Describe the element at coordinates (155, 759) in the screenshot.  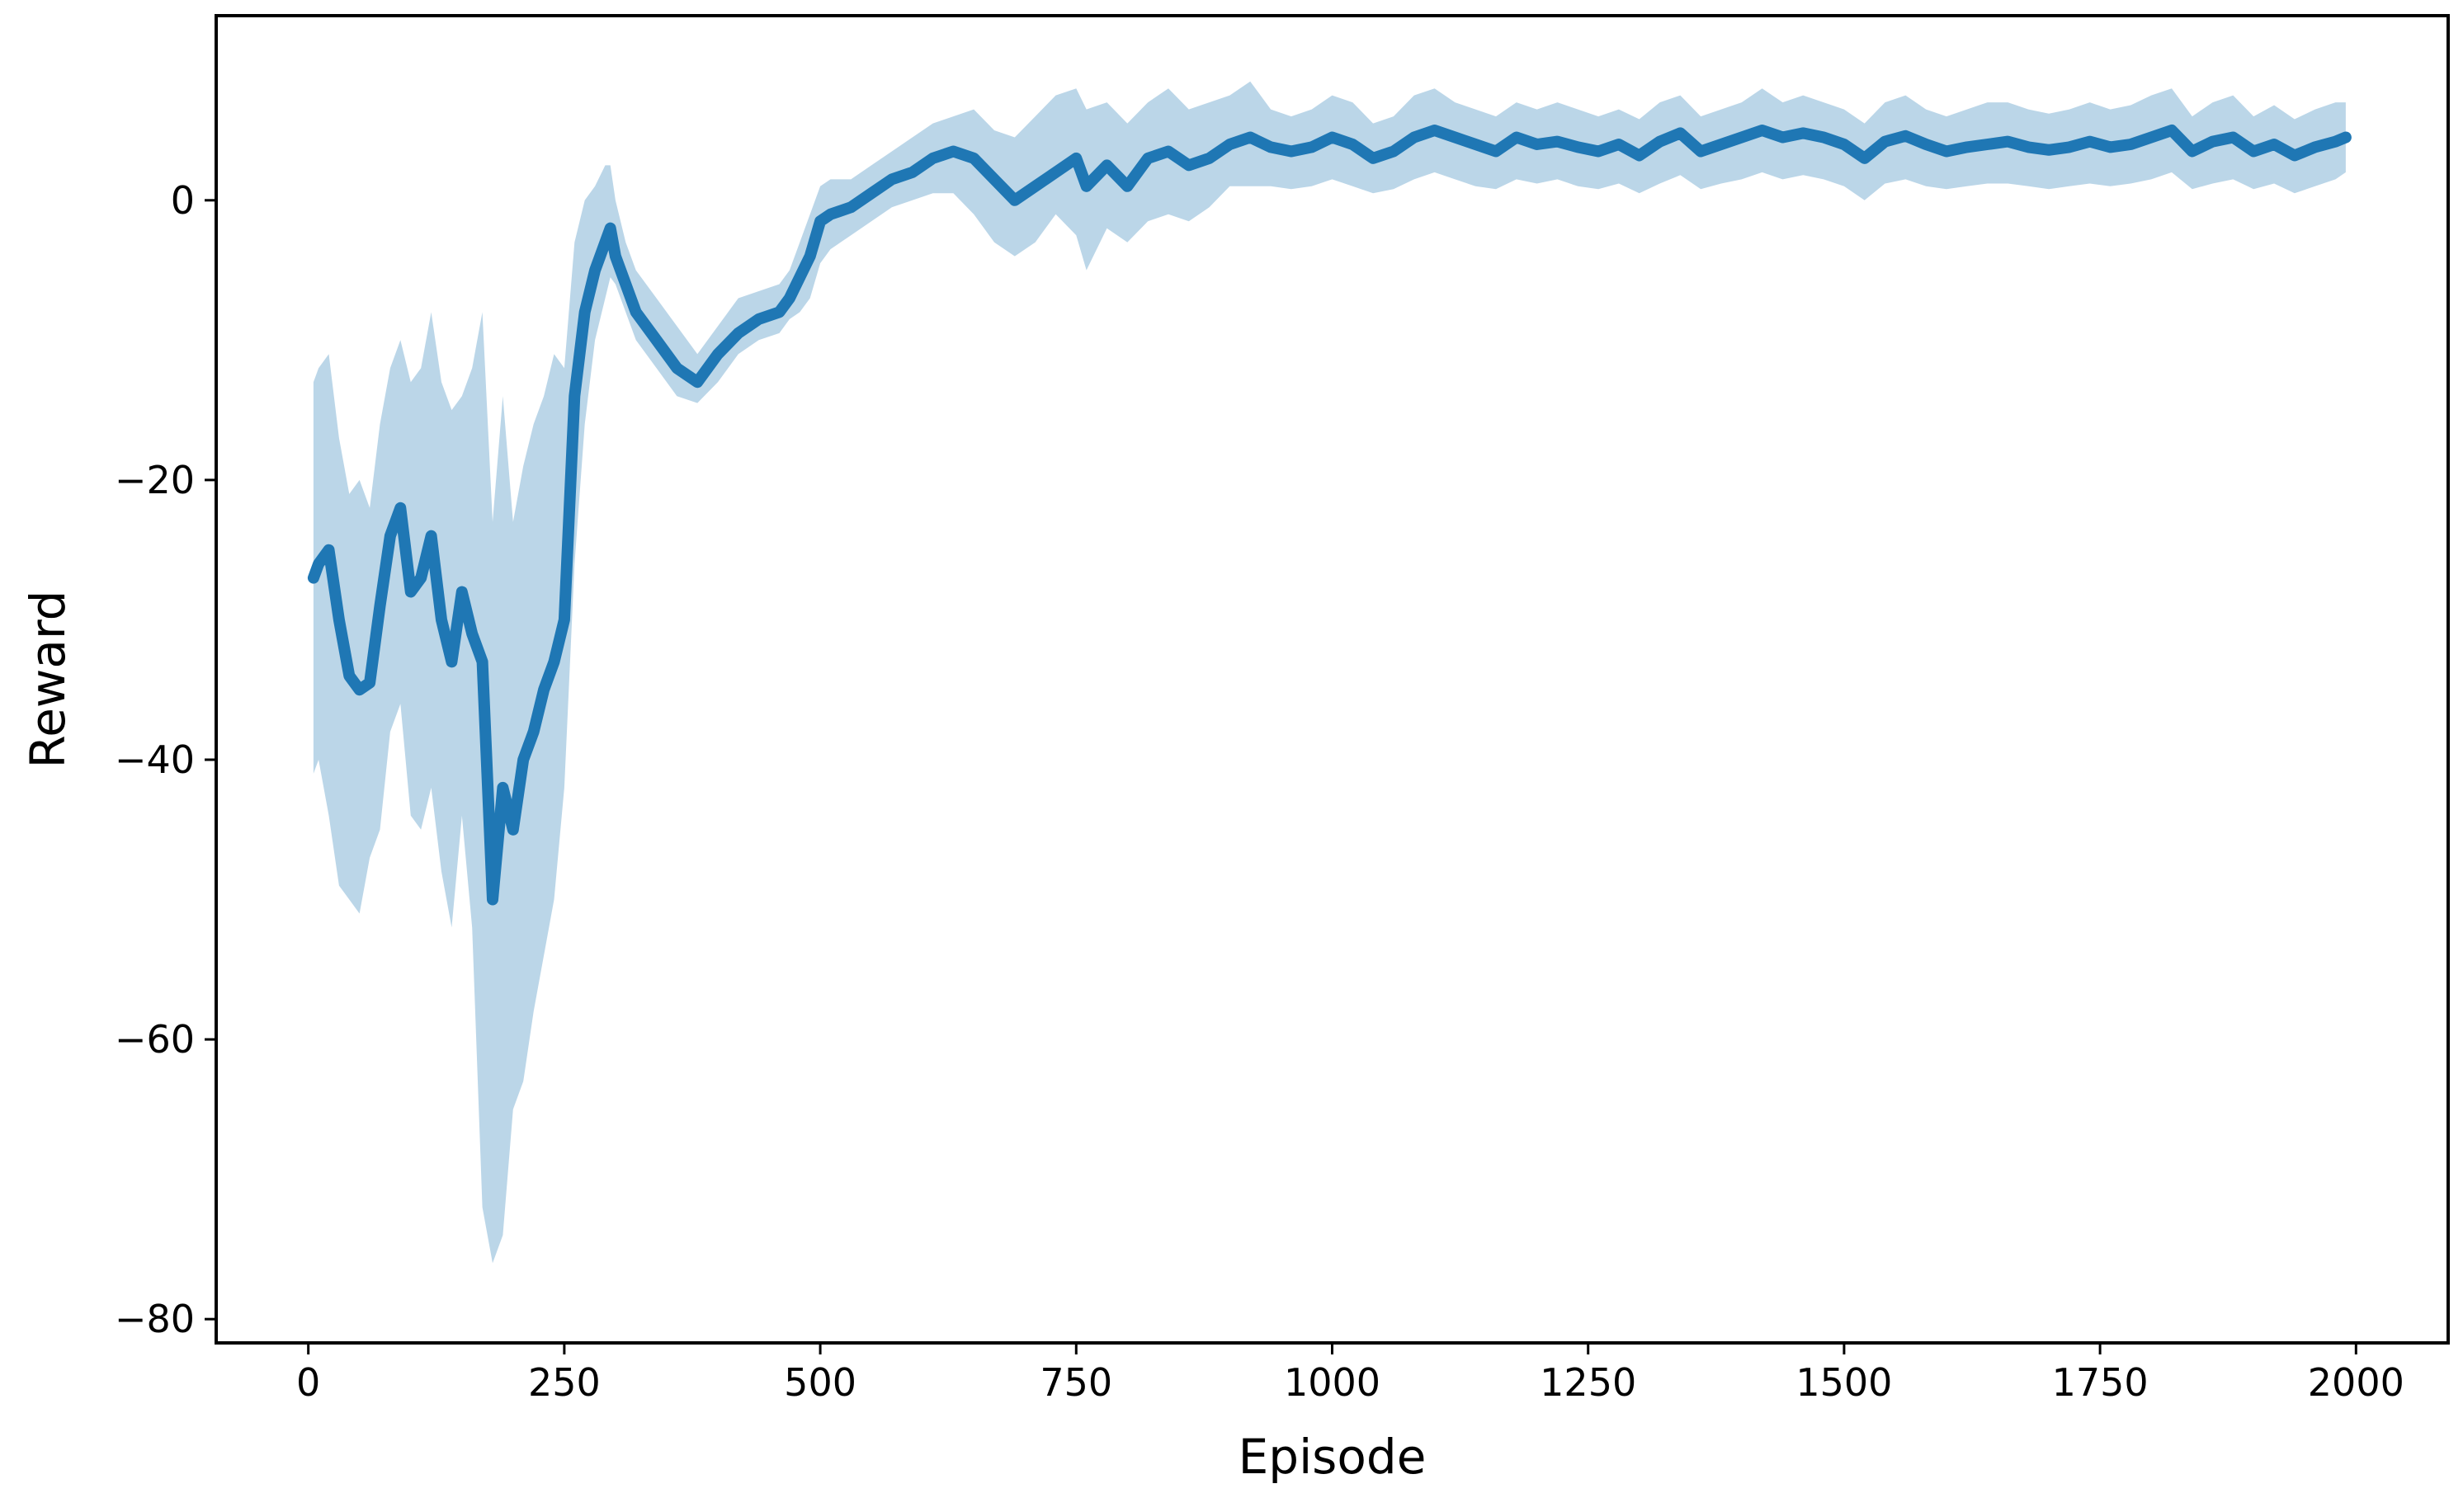
I see `y-tick-label: −40` at that location.